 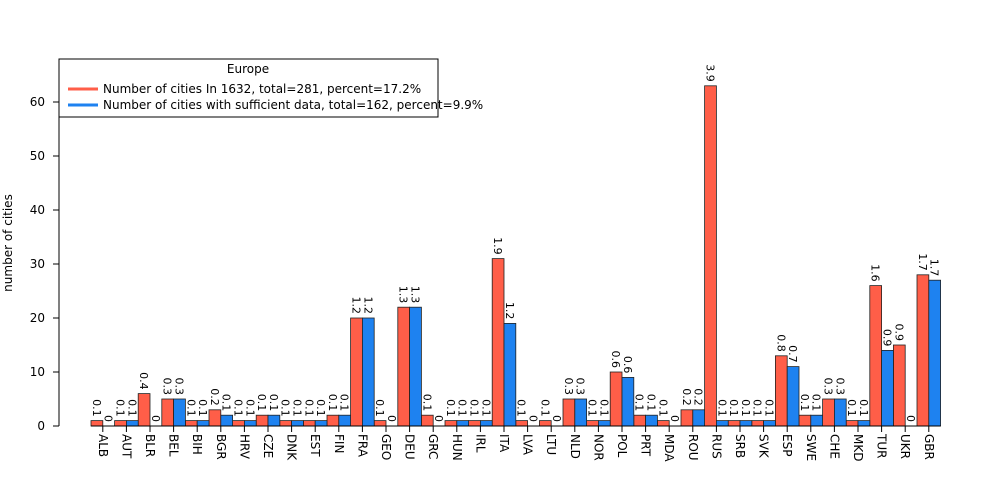 I want to click on x-tick-label: BIH, so click(x=197, y=444).